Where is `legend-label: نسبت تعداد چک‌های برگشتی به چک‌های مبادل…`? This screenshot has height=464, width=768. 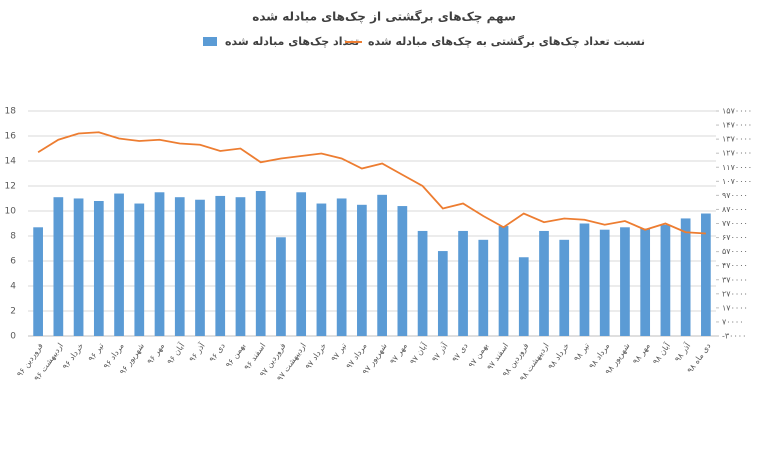 legend-label: نسبت تعداد چک‌های برگشتی به چک‌های مبادل… is located at coordinates (506, 41).